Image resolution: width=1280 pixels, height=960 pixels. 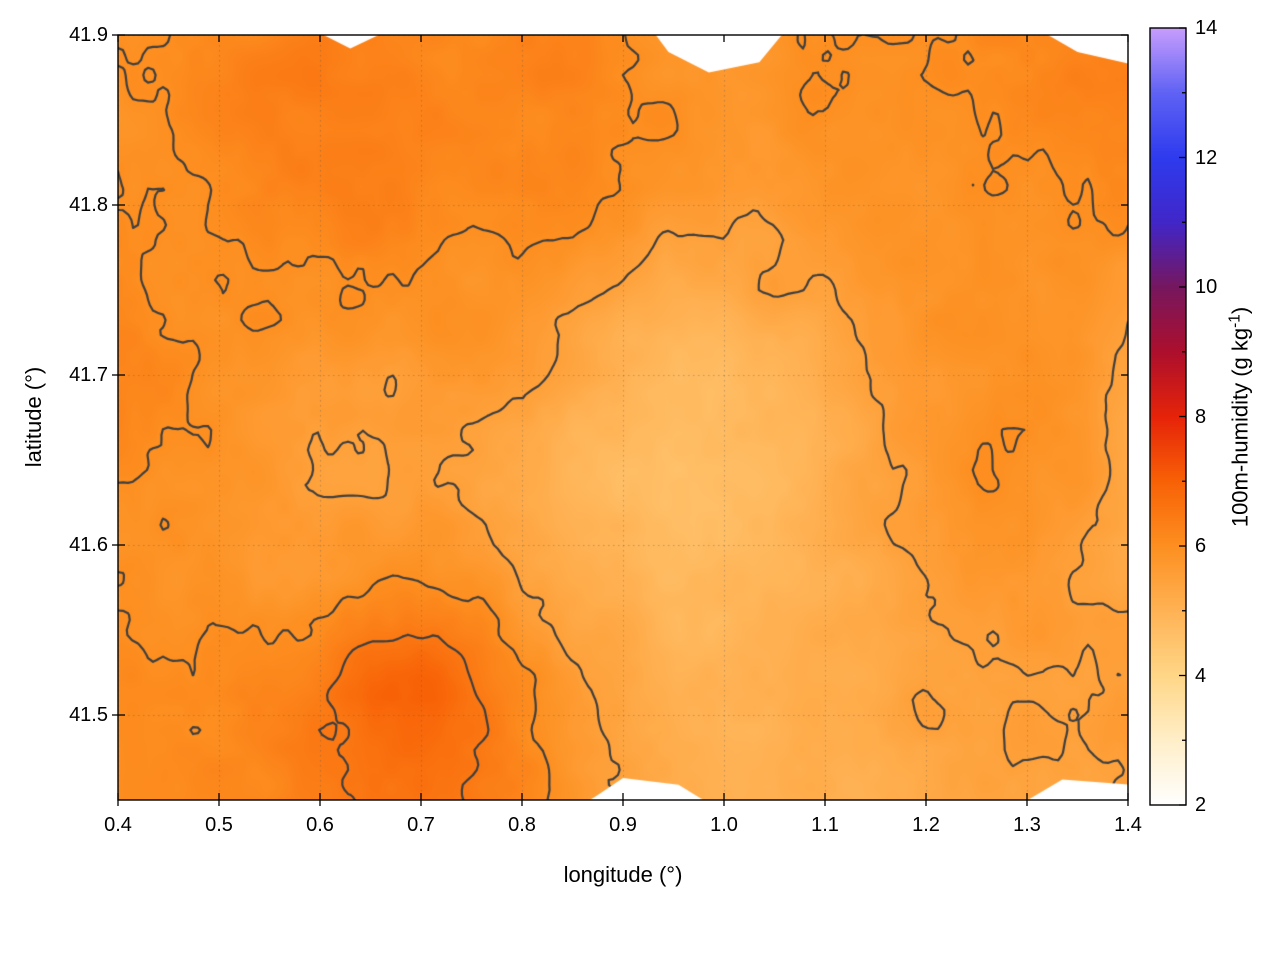 What do you see at coordinates (1201, 416) in the screenshot?
I see `colorbar-tick-label: 8` at bounding box center [1201, 416].